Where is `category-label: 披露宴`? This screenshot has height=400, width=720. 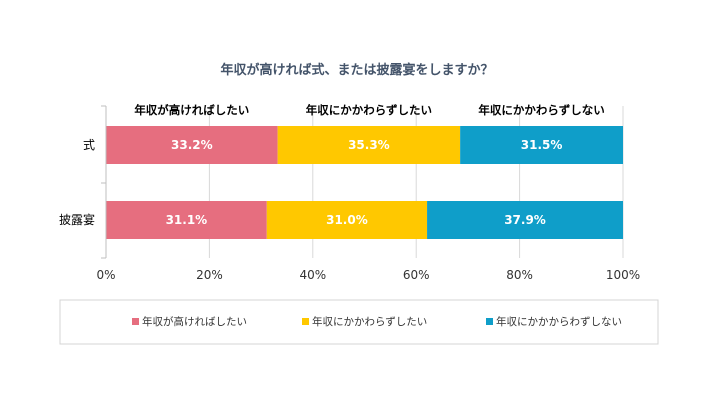
category-label: 披露宴 is located at coordinates (77, 219).